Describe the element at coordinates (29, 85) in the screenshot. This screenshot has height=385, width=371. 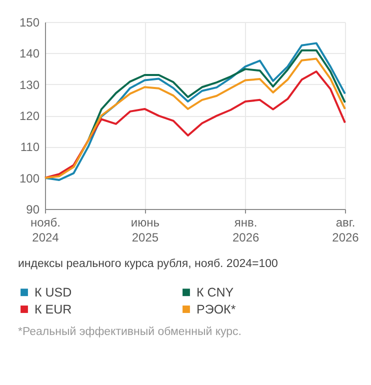
I see `y-tick-label: 130` at that location.